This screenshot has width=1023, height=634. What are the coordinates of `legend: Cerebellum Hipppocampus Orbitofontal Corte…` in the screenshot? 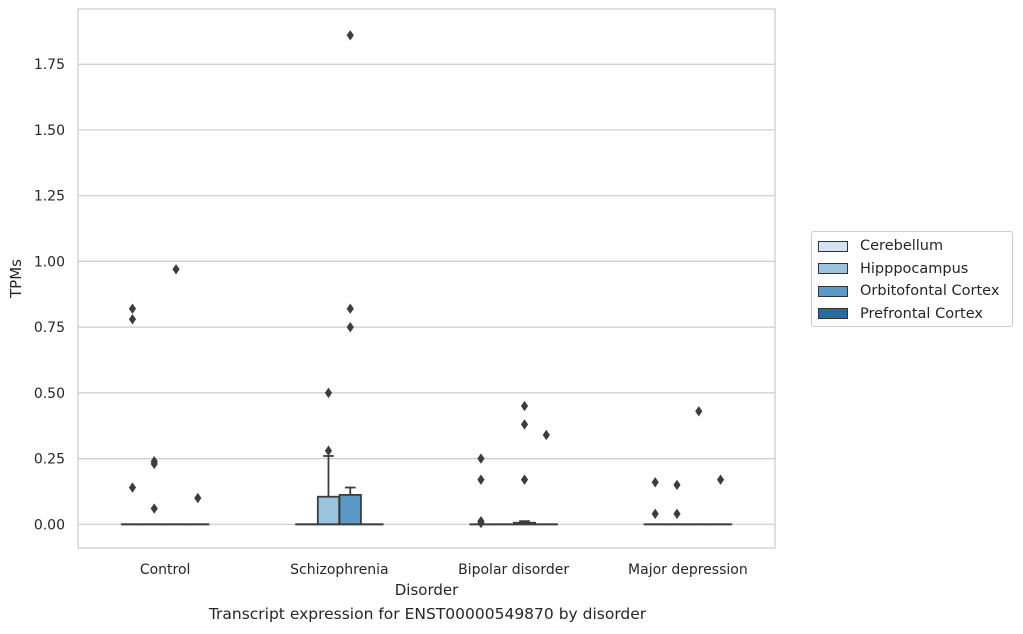 It's located at (912, 279).